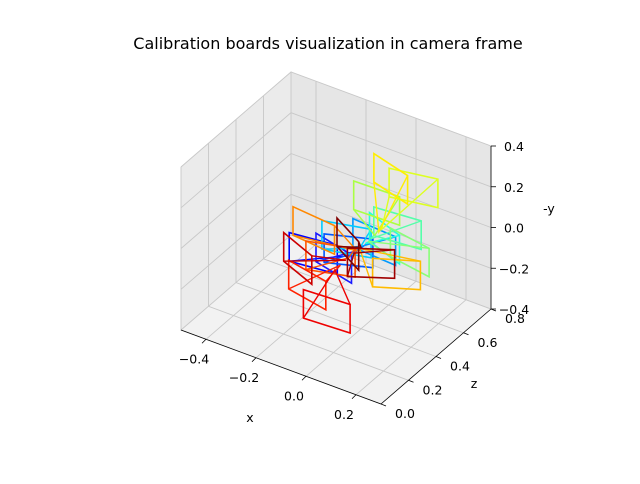 The image size is (640, 484). Describe the element at coordinates (474, 383) in the screenshot. I see `z-axis-label: z` at that location.